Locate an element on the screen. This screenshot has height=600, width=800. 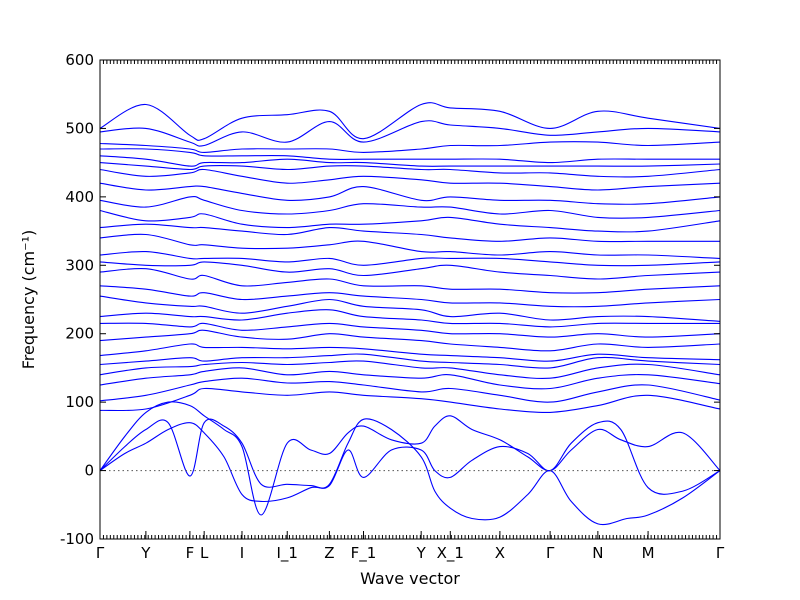
kpoint-label: I is located at coordinates (242, 553).